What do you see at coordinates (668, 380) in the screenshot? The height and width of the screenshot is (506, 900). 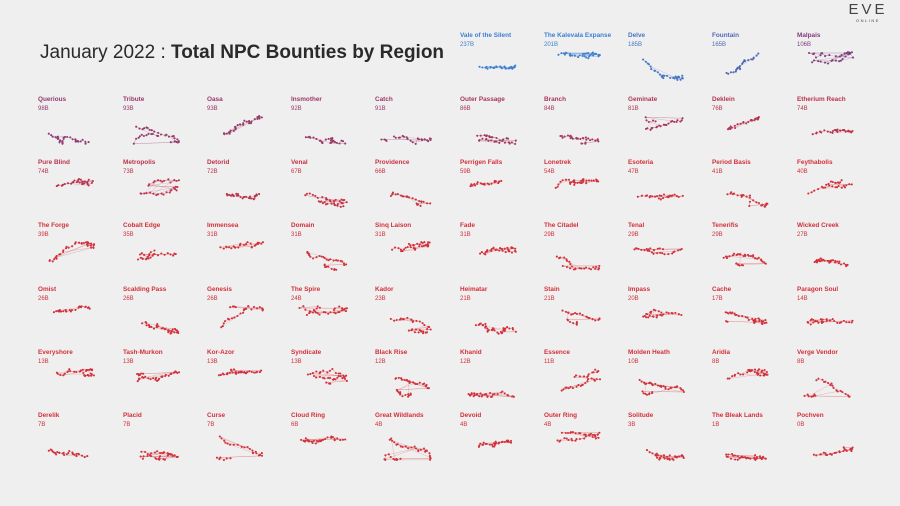 I see `region-cell: Molden Heath 10B` at bounding box center [668, 380].